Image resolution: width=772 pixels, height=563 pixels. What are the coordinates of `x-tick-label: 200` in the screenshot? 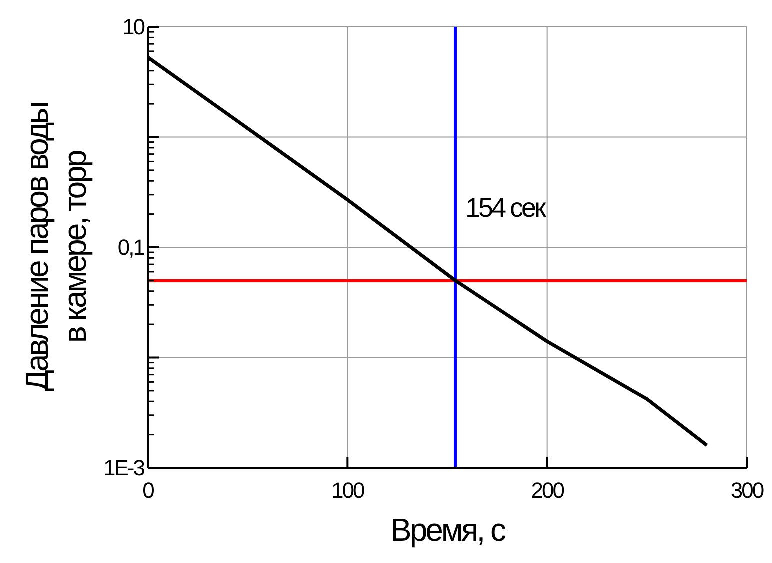 It's located at (548, 490).